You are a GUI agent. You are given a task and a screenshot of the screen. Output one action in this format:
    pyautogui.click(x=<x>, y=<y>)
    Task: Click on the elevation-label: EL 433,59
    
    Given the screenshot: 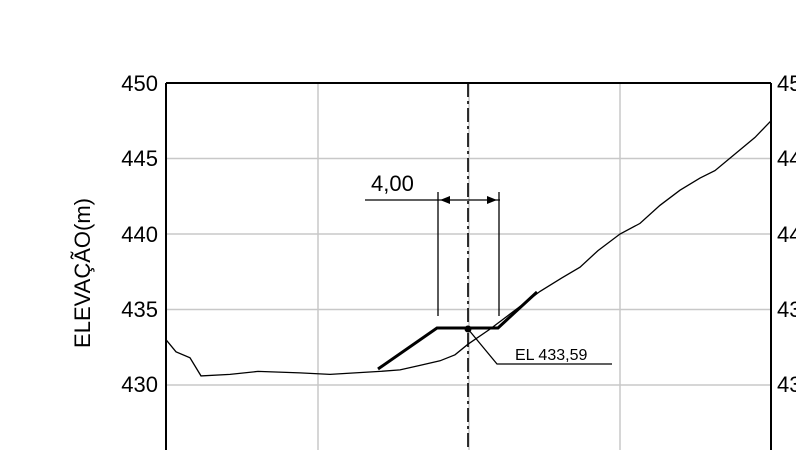 What is the action you would take?
    pyautogui.click(x=551, y=355)
    